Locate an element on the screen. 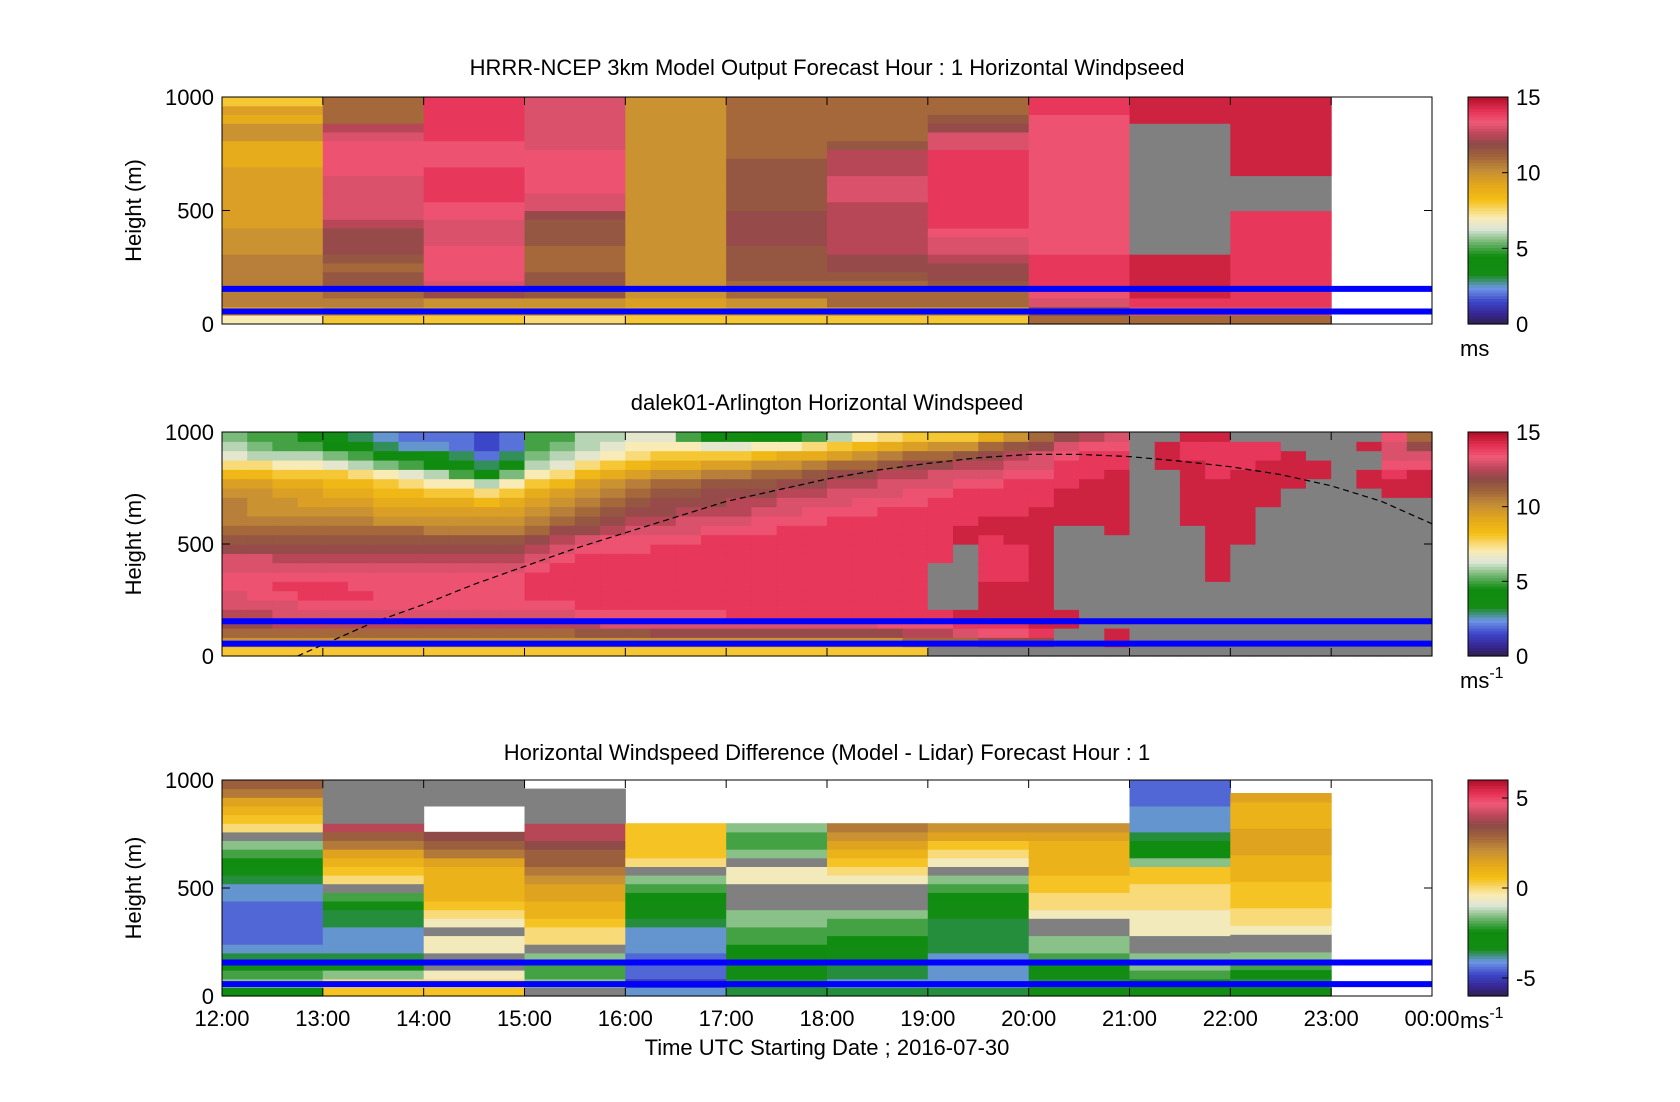 The image size is (1680, 1102). colorbar-unit: ms-1 is located at coordinates (1482, 679).